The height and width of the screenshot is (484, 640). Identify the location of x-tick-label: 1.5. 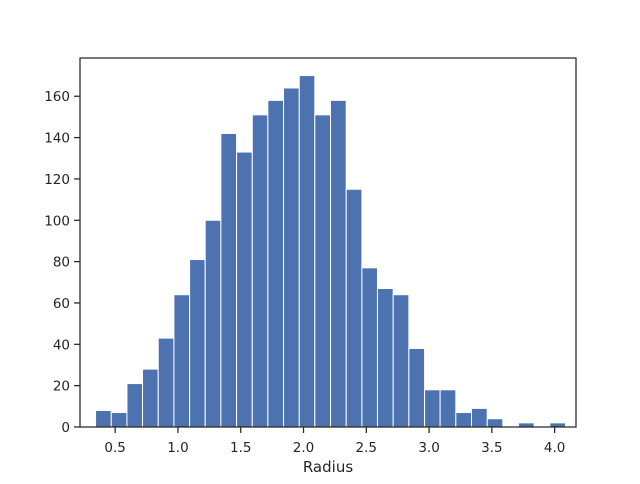
(240, 448).